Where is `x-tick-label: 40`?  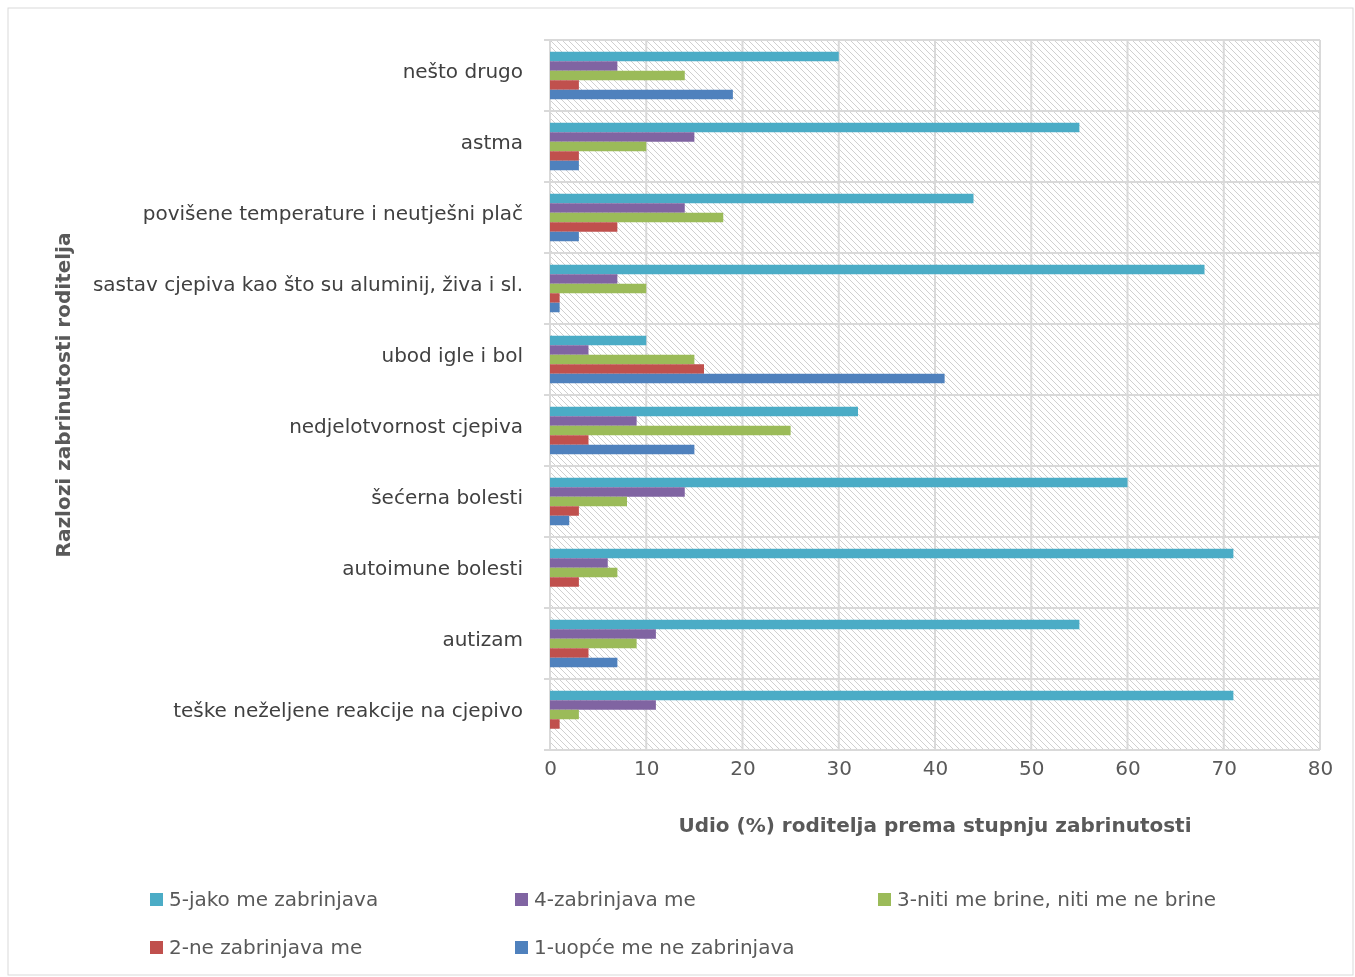
x-tick-label: 40 is located at coordinates (935, 768).